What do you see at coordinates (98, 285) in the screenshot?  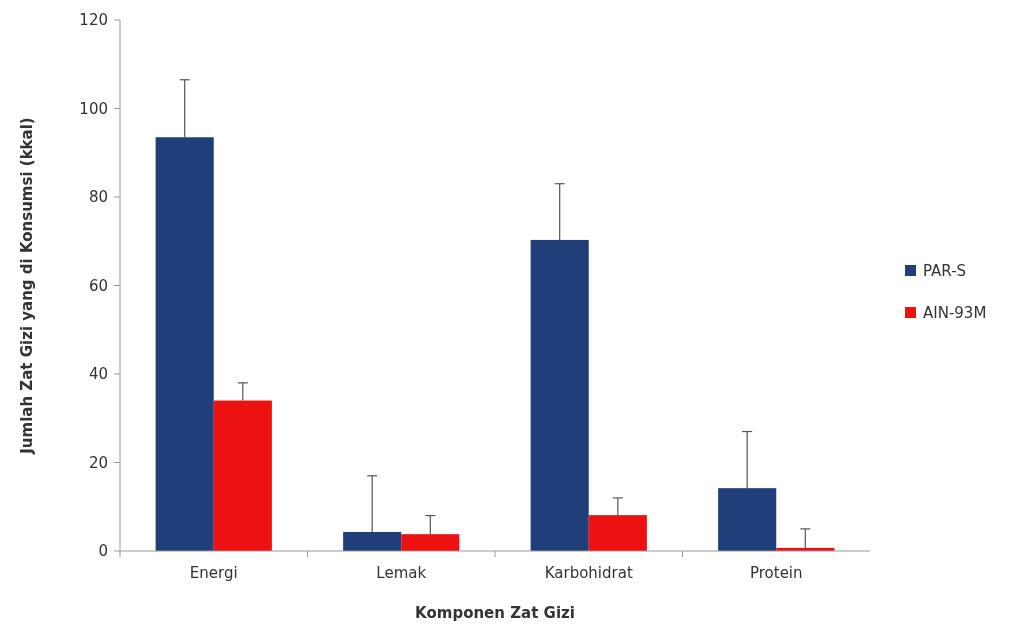 I see `y-tick-label: 60` at bounding box center [98, 285].